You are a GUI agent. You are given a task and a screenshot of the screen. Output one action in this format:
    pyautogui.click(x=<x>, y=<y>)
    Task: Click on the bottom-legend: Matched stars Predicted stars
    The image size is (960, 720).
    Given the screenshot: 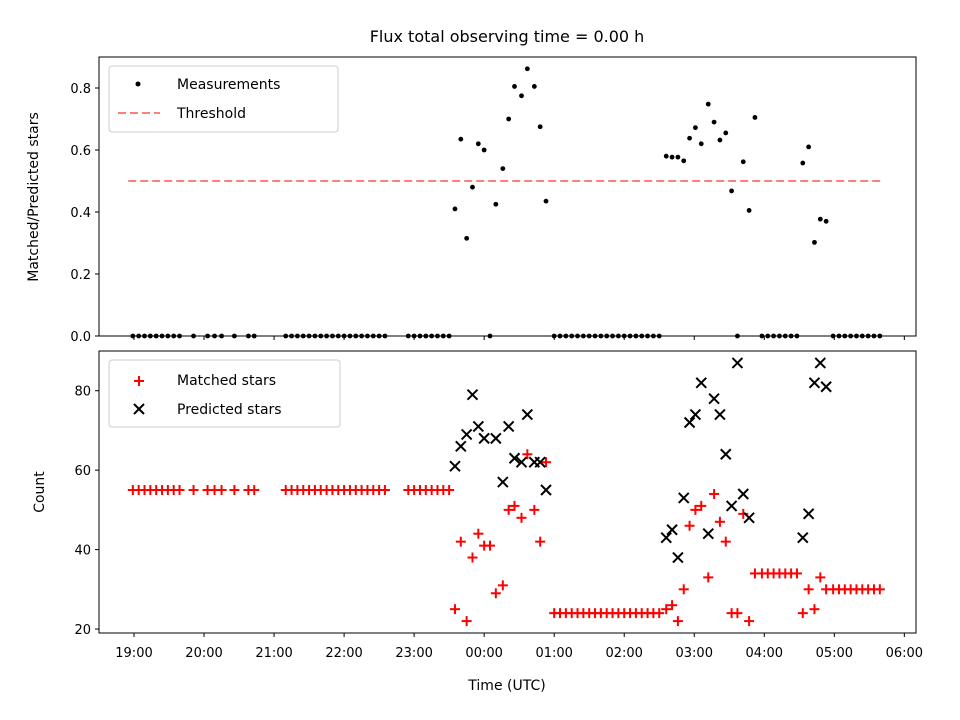 What is the action you would take?
    pyautogui.click(x=224, y=393)
    